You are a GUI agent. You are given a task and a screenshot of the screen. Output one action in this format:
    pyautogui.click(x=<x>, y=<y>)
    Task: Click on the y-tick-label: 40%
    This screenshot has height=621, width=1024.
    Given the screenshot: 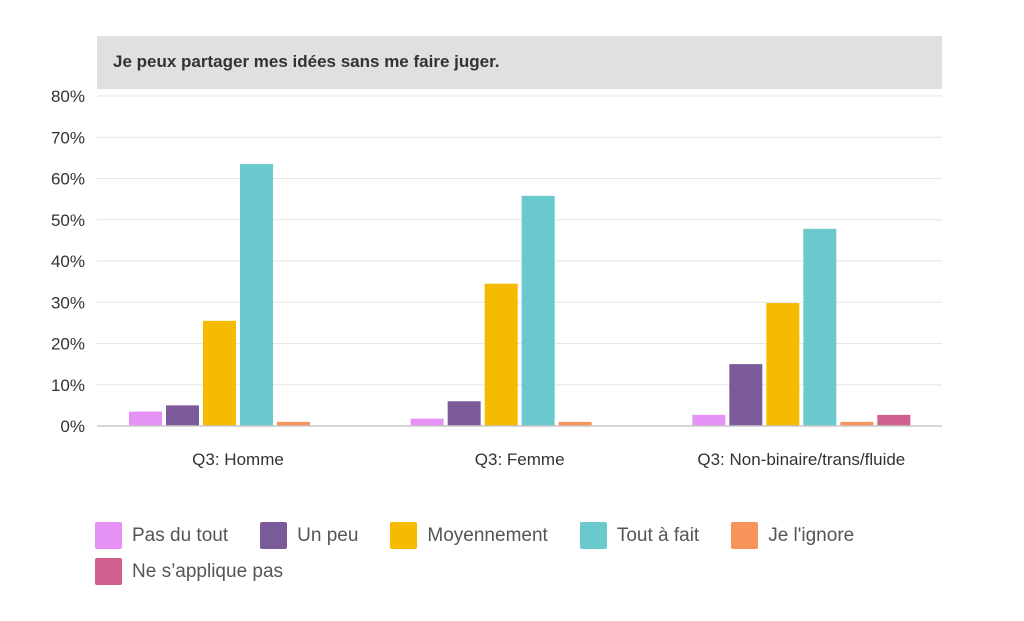 What is the action you would take?
    pyautogui.click(x=68, y=261)
    